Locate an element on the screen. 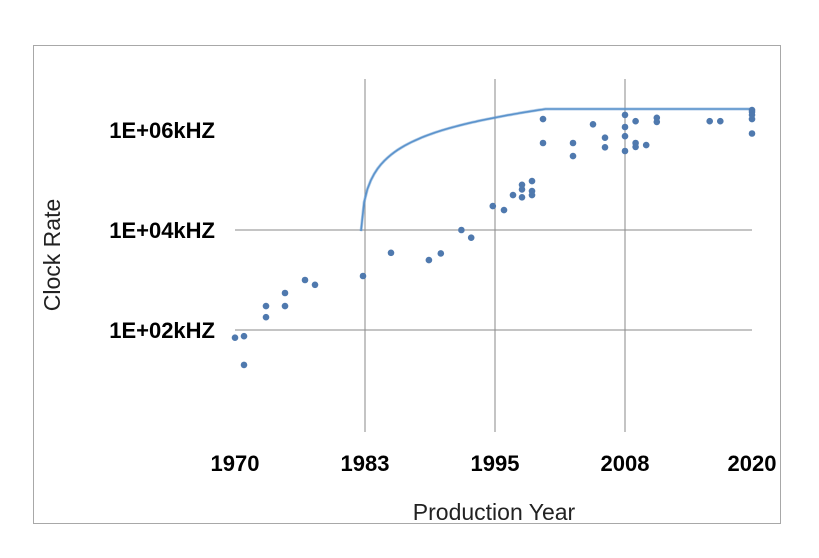  x-tick-label: 2008 is located at coordinates (625, 463).